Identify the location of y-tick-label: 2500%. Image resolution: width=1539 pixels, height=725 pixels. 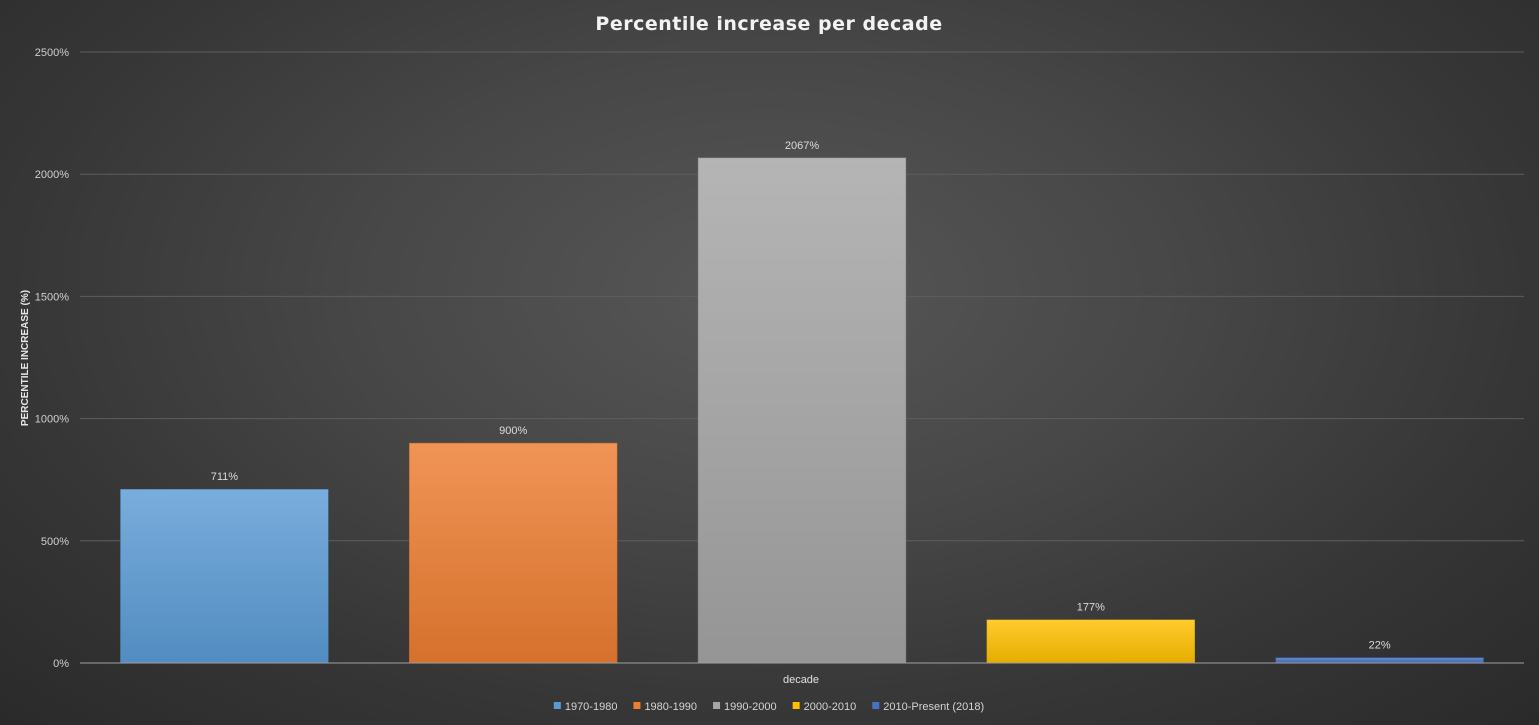
(52, 53).